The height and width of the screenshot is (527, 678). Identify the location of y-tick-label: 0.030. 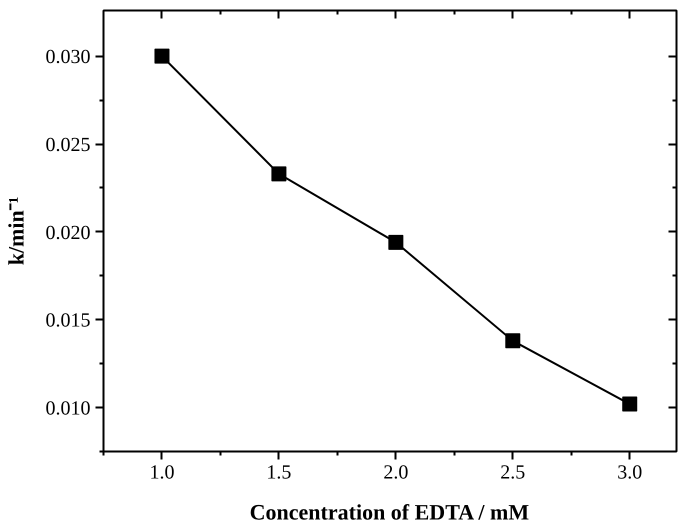
(68, 57).